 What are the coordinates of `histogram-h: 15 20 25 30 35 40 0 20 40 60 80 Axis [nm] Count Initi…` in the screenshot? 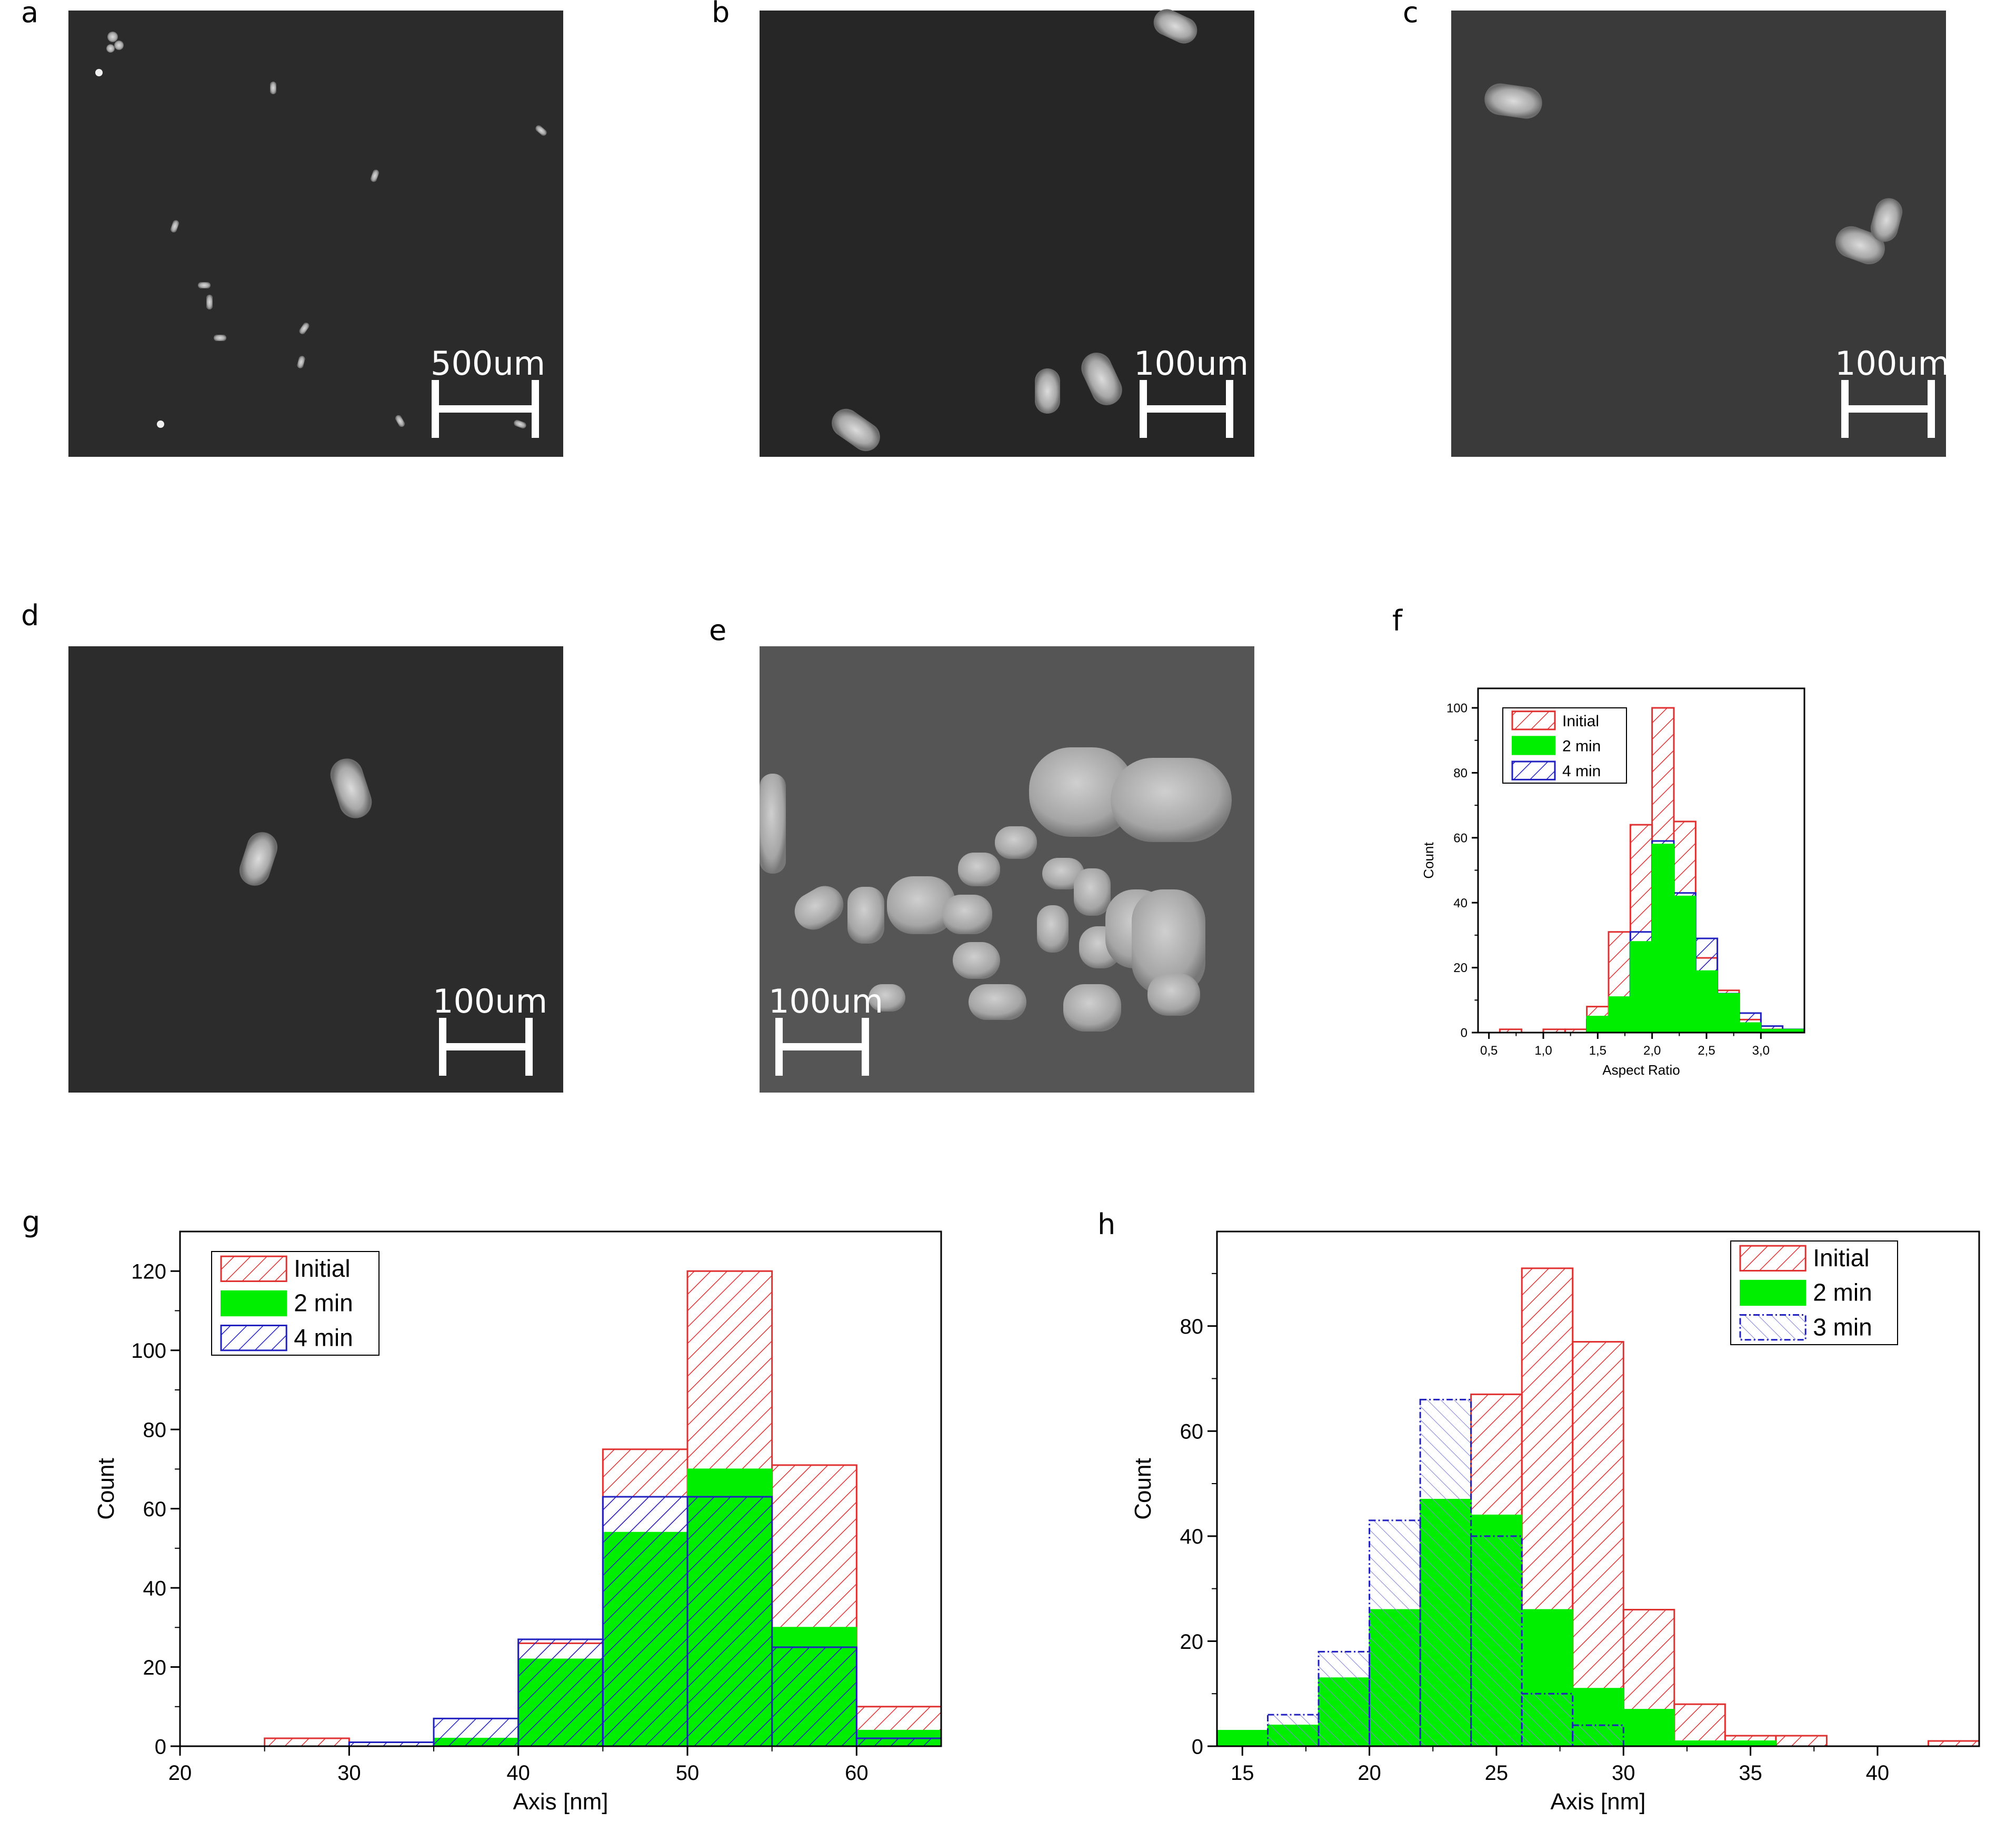 It's located at (1554, 1524).